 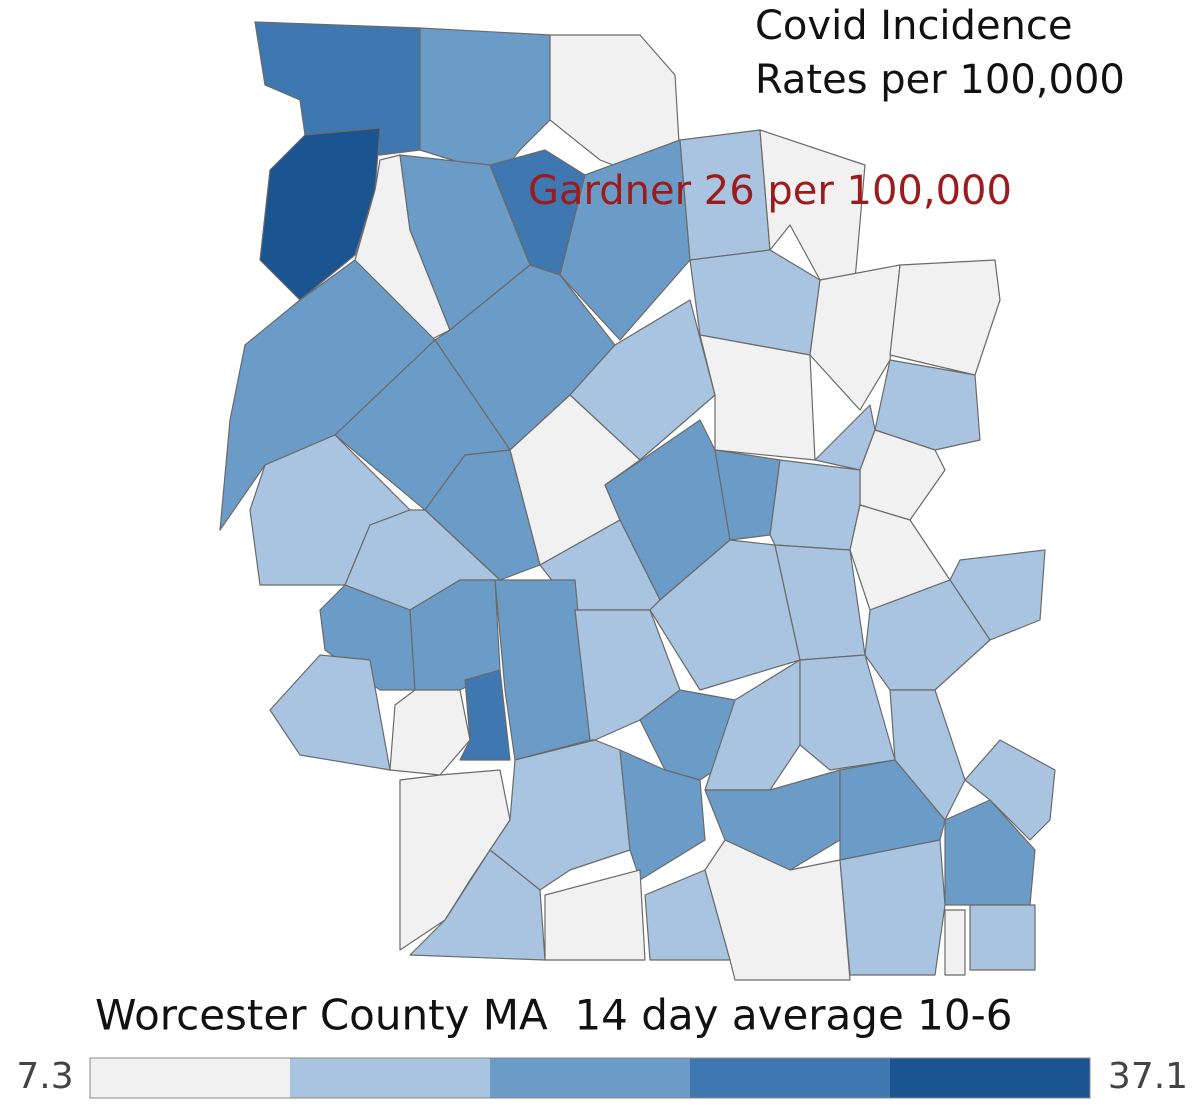 What do you see at coordinates (1148, 1076) in the screenshot?
I see `legend-max: 37.1` at bounding box center [1148, 1076].